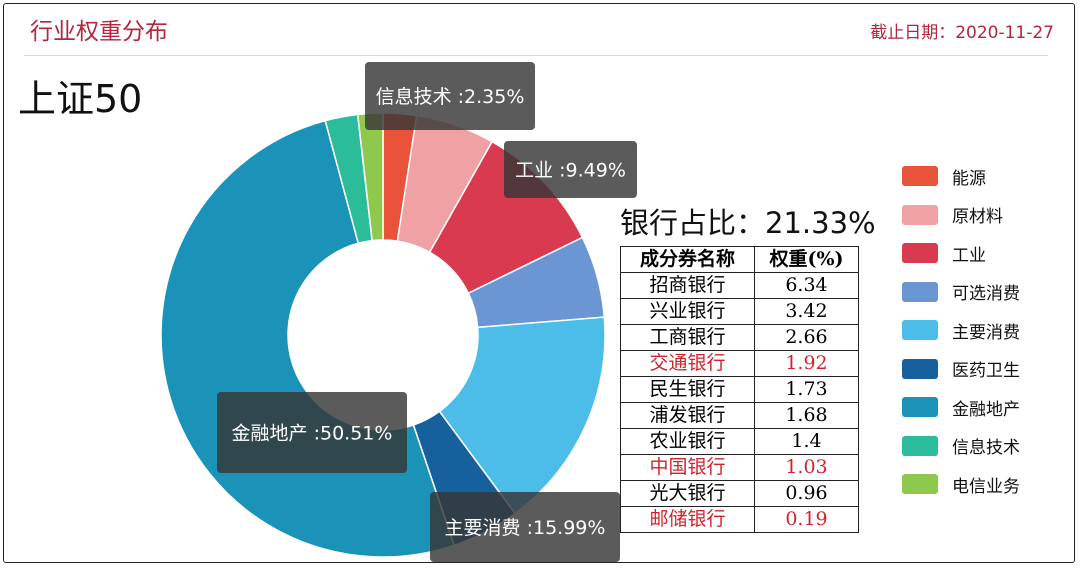 Image resolution: width=1080 pixels, height=568 pixels. What do you see at coordinates (80, 99) in the screenshot?
I see `index-name: 上证50` at bounding box center [80, 99].